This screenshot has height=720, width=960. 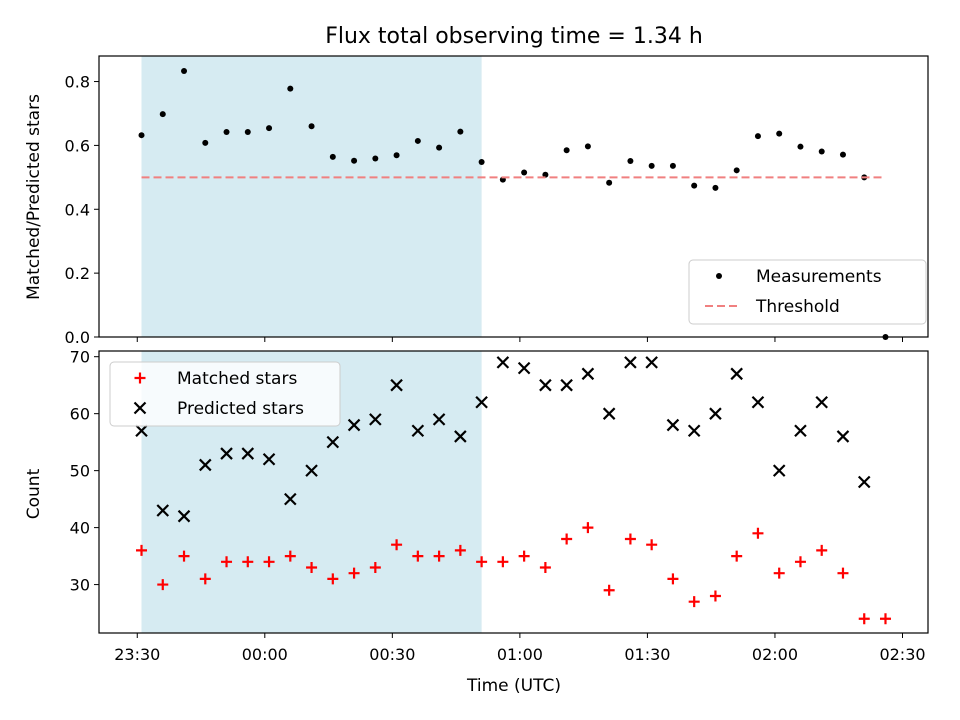 What do you see at coordinates (719, 276) in the screenshot?
I see `legend-marker-measurements` at bounding box center [719, 276].